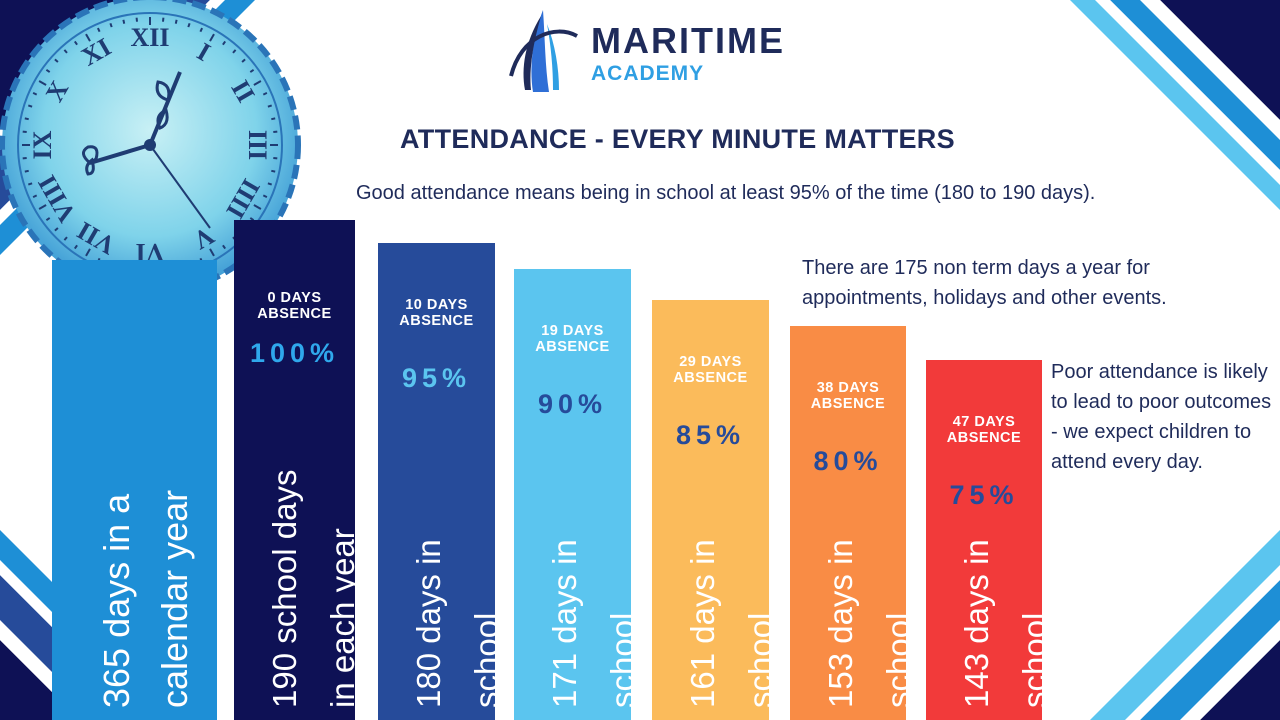 This screenshot has height=720, width=1280. What do you see at coordinates (342, 618) in the screenshot?
I see `bar-label-line-2: in each year` at bounding box center [342, 618].